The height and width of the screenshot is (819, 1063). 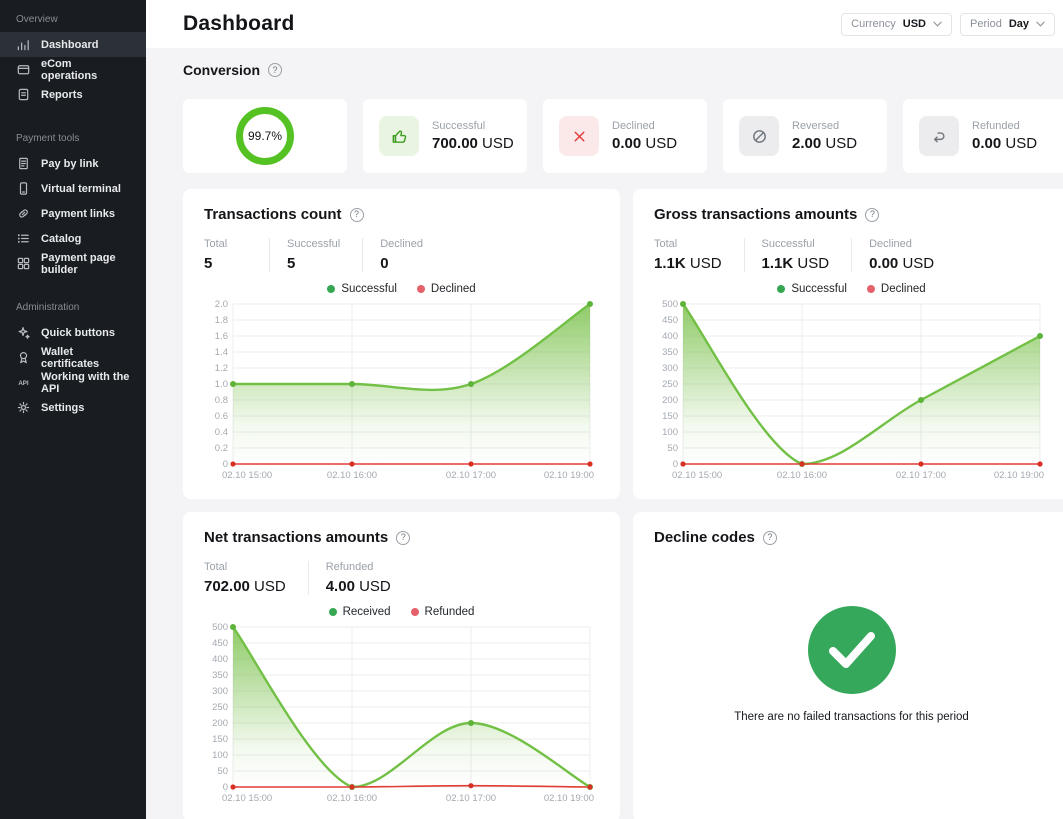 I want to click on period-dropdown-label: Period, so click(x=986, y=24).